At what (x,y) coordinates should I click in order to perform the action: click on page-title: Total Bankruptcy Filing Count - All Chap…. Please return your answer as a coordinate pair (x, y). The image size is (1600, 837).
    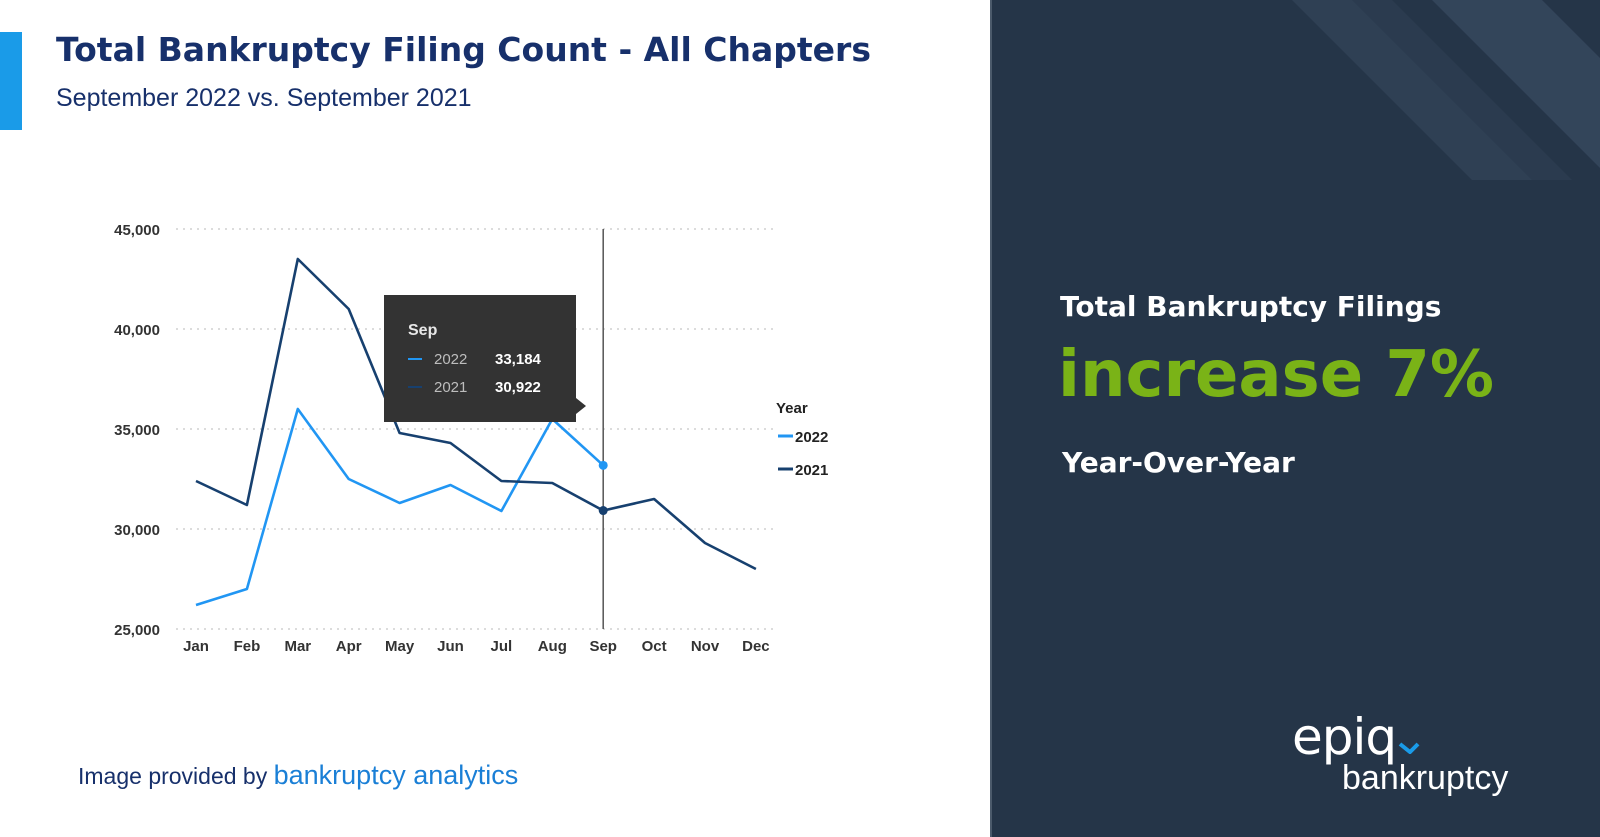
    Looking at the image, I should click on (463, 49).